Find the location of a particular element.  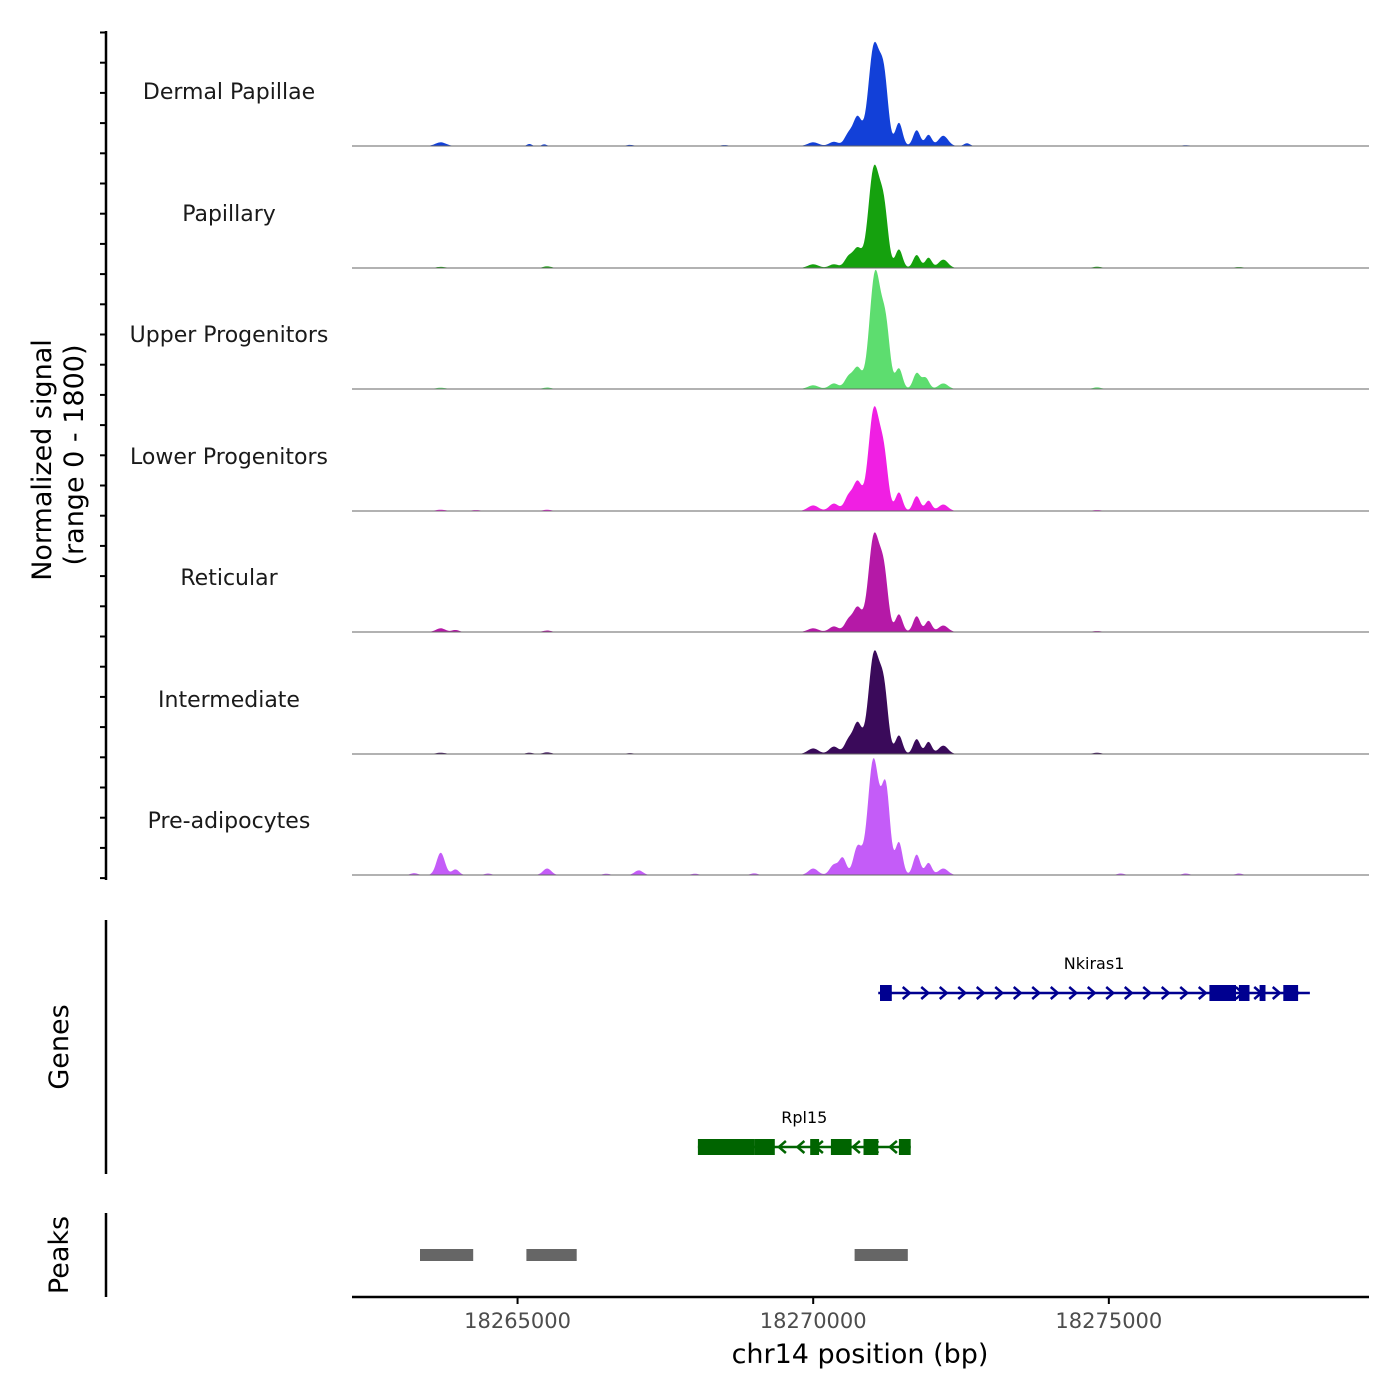

signal-y-ticks is located at coordinates (103, 455).